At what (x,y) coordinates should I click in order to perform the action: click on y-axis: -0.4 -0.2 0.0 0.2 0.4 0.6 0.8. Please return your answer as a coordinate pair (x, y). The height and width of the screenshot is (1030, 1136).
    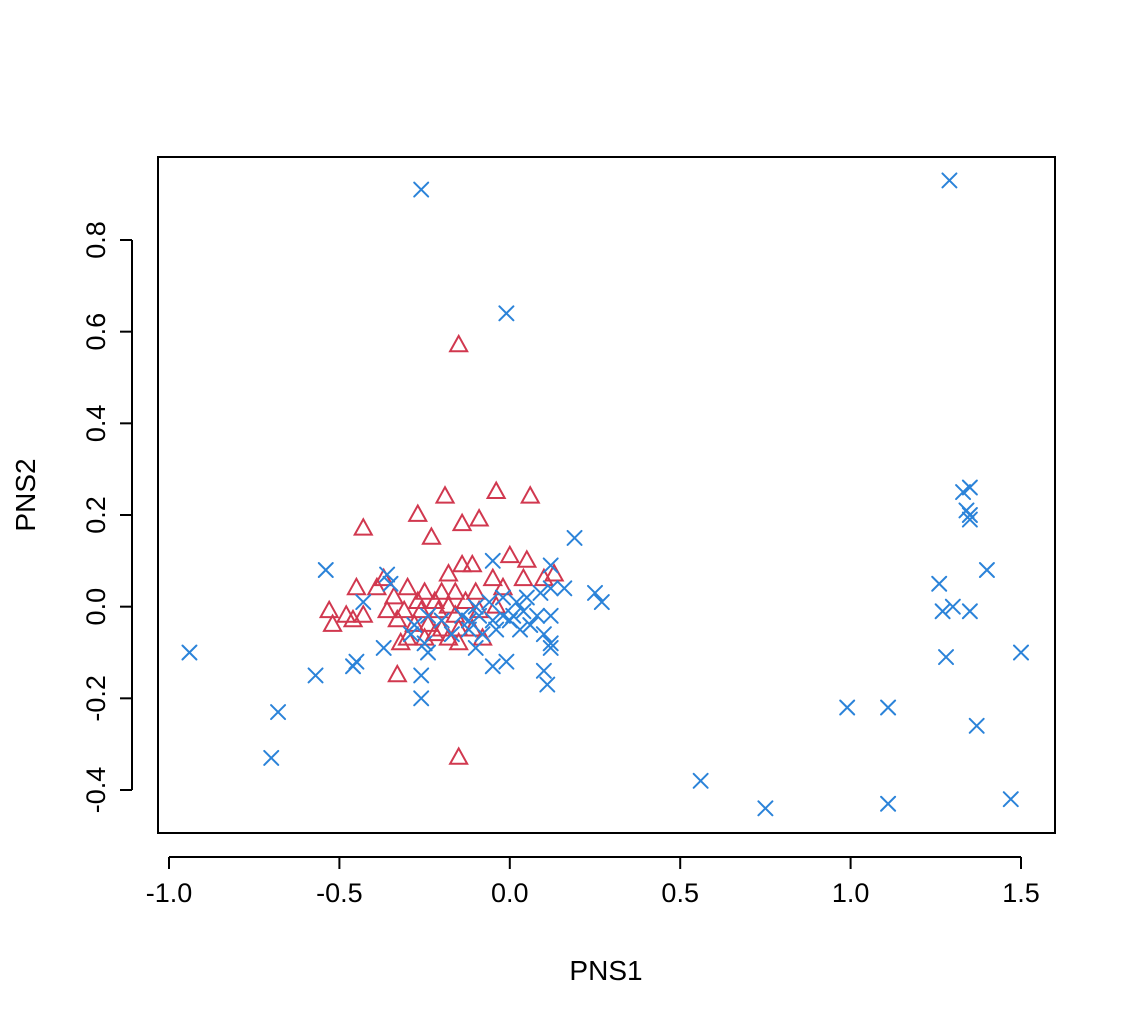
    Looking at the image, I should click on (107, 517).